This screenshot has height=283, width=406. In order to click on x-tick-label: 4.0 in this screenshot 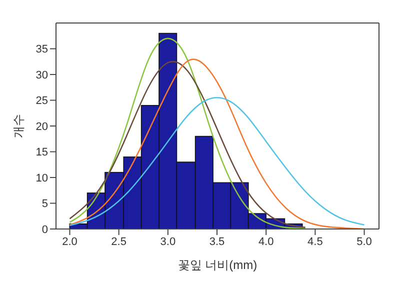, I will do `click(266, 242)`.